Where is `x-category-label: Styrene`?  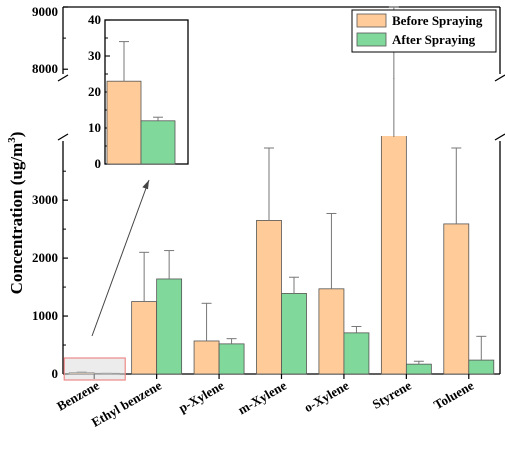 x-category-label: Styrene is located at coordinates (392, 394).